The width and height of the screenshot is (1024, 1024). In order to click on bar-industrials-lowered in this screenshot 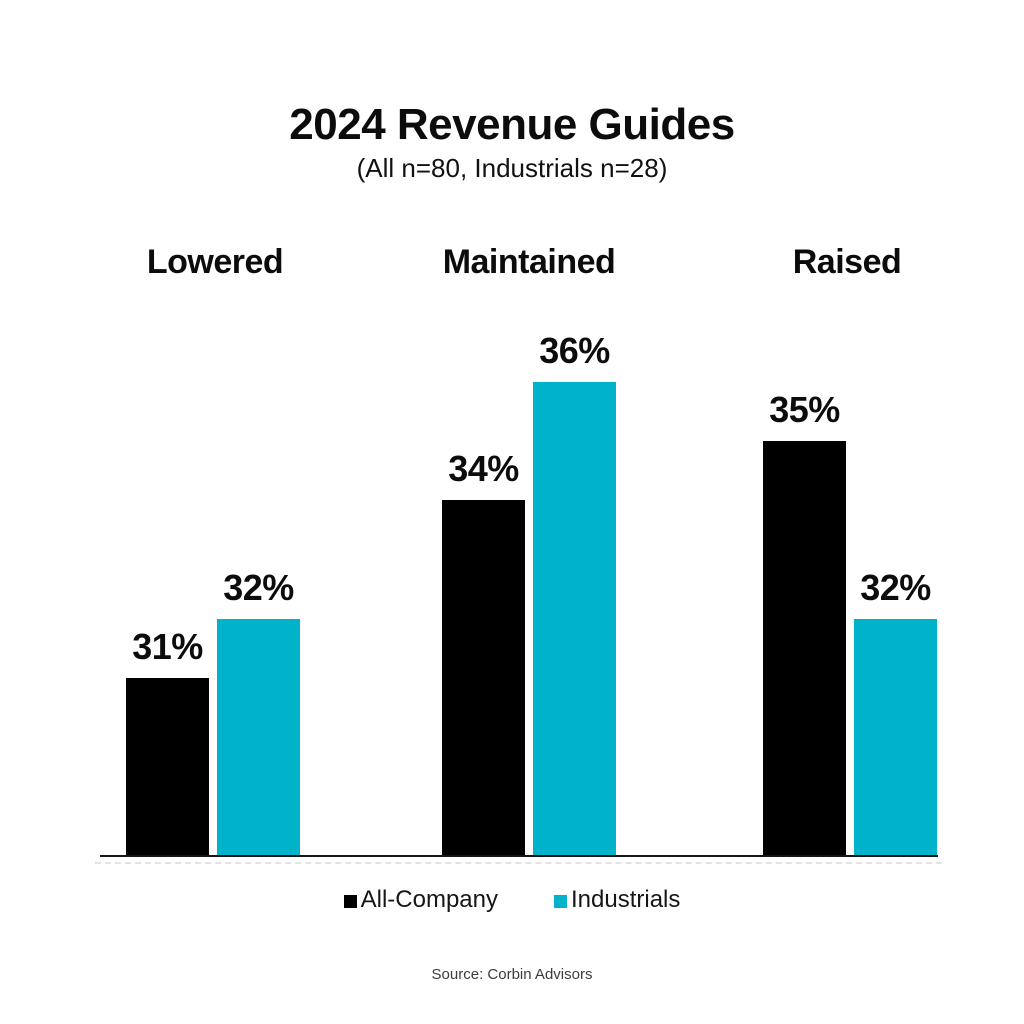, I will do `click(258, 737)`.